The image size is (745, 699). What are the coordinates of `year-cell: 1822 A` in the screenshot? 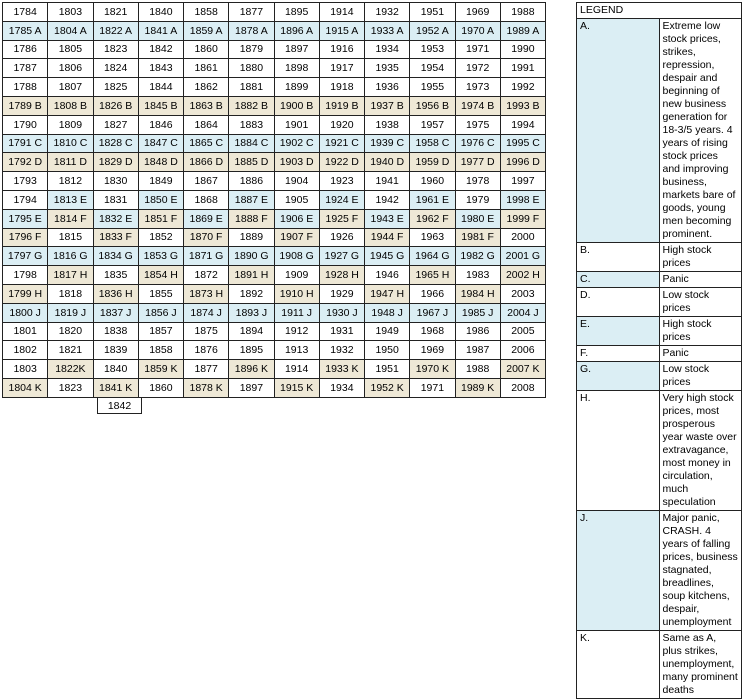 It's located at (115, 30).